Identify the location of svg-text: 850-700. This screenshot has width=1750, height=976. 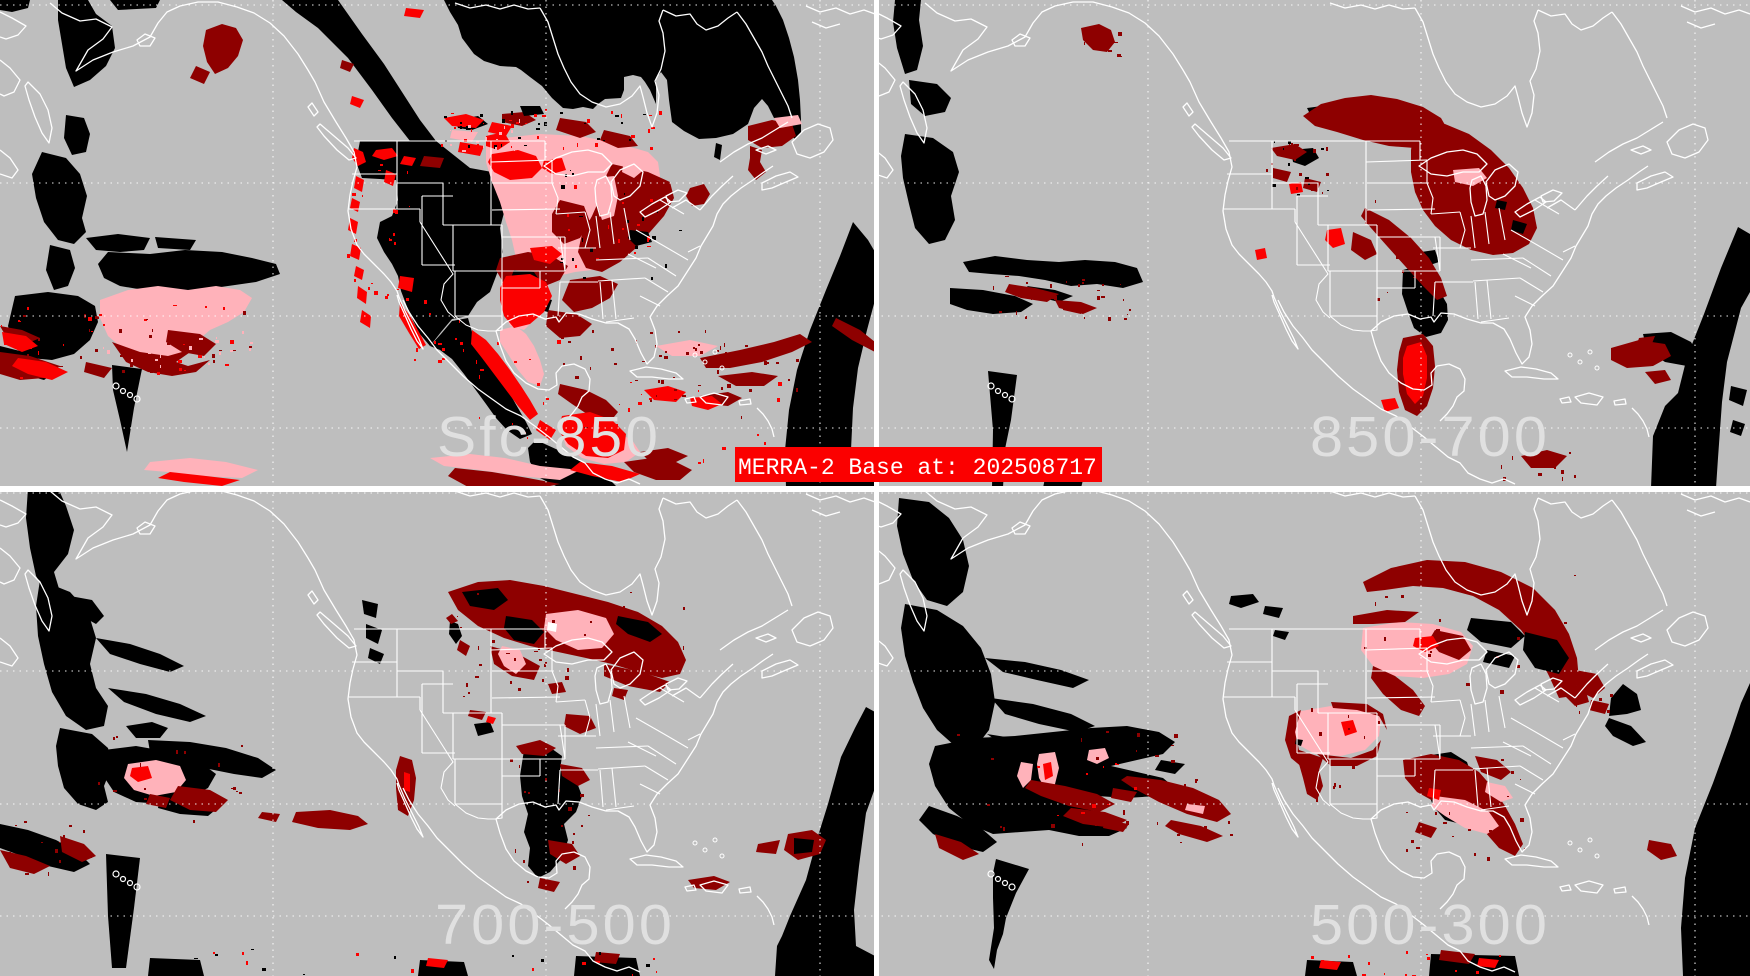
(1430, 437).